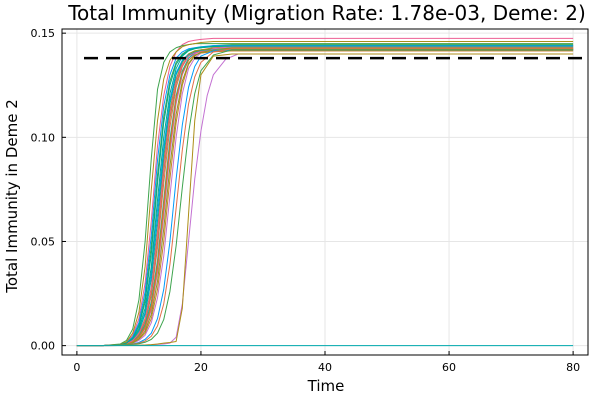 The height and width of the screenshot is (400, 600). I want to click on x-tick-label-4: 80, so click(573, 367).